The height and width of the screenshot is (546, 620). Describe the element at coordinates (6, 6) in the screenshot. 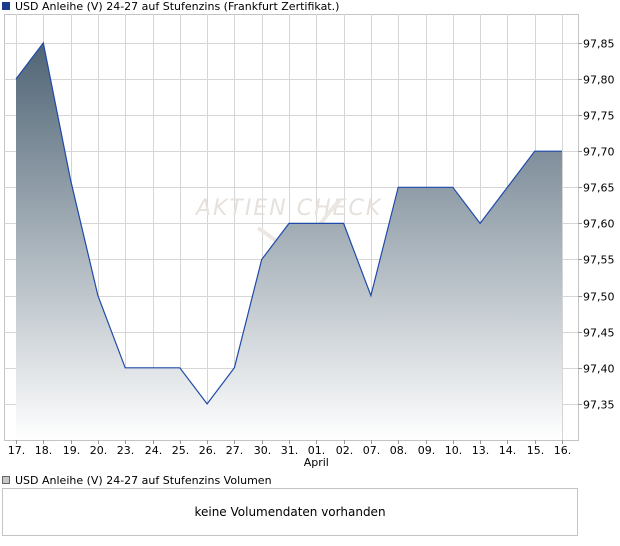

I see `price-legend-swatch` at that location.